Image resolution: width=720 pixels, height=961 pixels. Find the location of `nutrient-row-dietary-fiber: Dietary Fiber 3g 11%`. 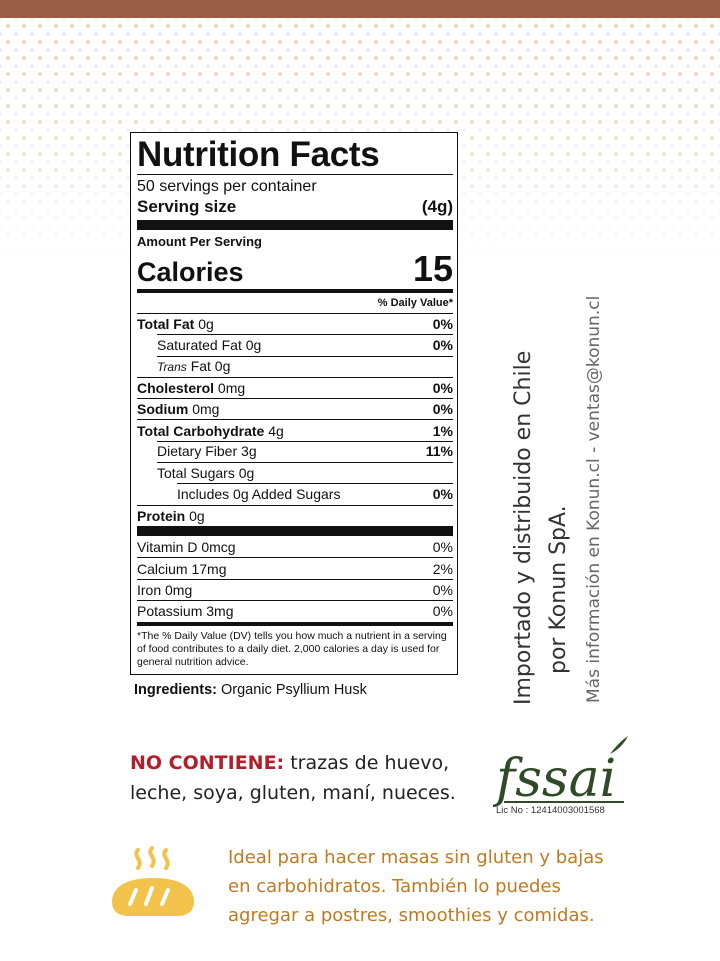

nutrient-row-dietary-fiber: Dietary Fiber 3g 11% is located at coordinates (295, 451).